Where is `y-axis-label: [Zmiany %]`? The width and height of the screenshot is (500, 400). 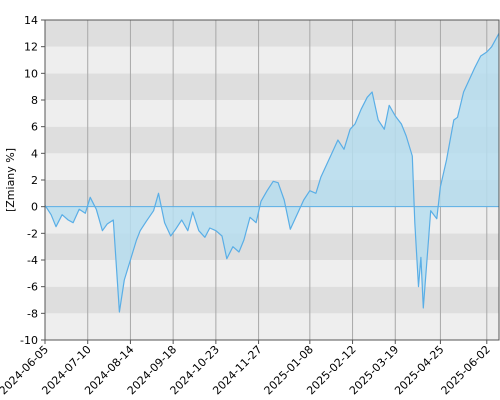 y-axis-label: [Zmiany %] is located at coordinates (10, 180).